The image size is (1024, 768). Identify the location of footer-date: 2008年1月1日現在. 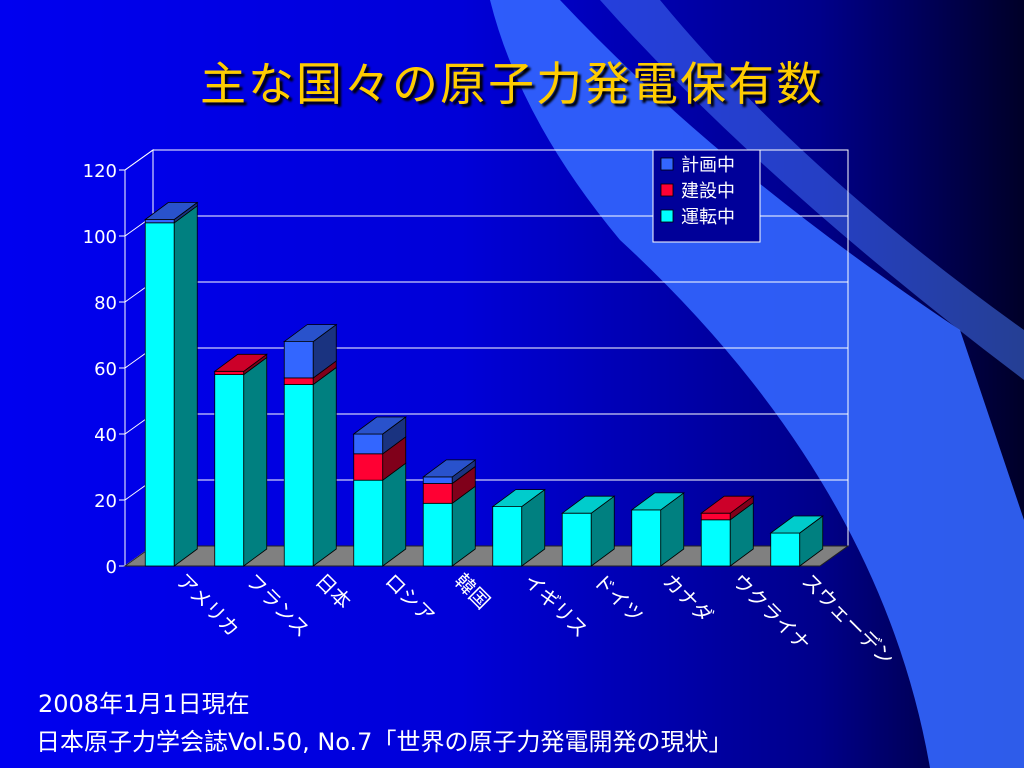
(144, 704).